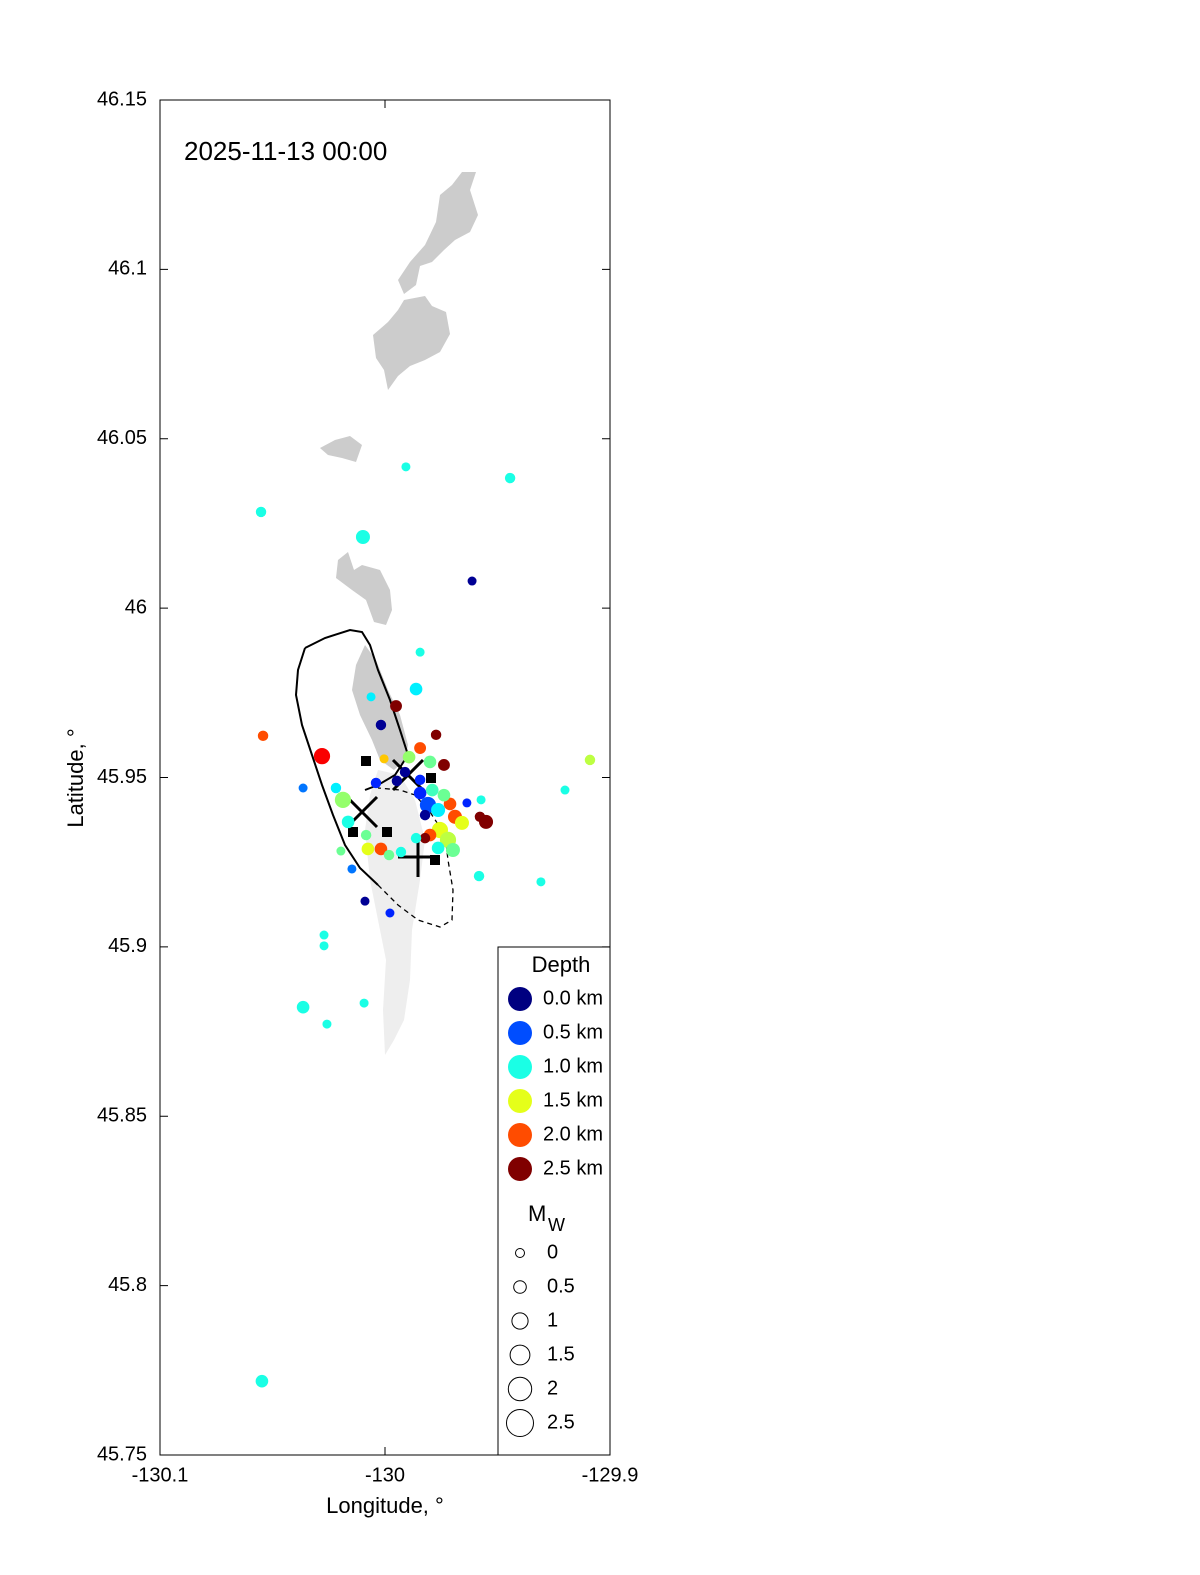 The height and width of the screenshot is (1575, 1200). I want to click on plus-marker, so click(418, 857).